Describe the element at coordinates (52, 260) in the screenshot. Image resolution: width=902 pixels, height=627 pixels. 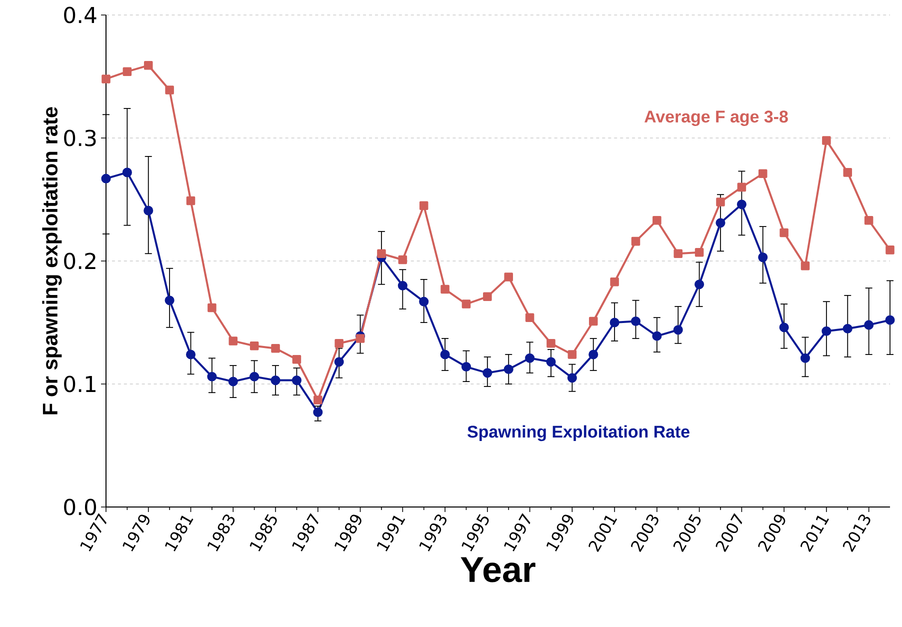
I see `y-axis-title: F or spawning exploitation rate` at that location.